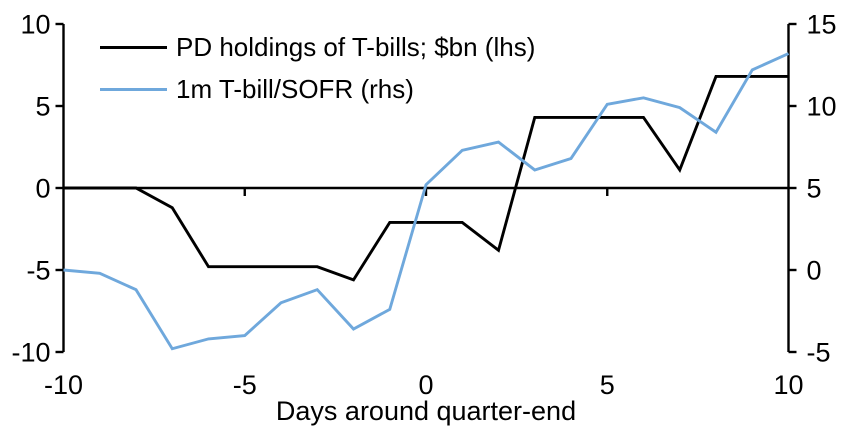 The width and height of the screenshot is (852, 432). Describe the element at coordinates (607, 385) in the screenshot. I see `x-axis-tick-label: 5` at that location.